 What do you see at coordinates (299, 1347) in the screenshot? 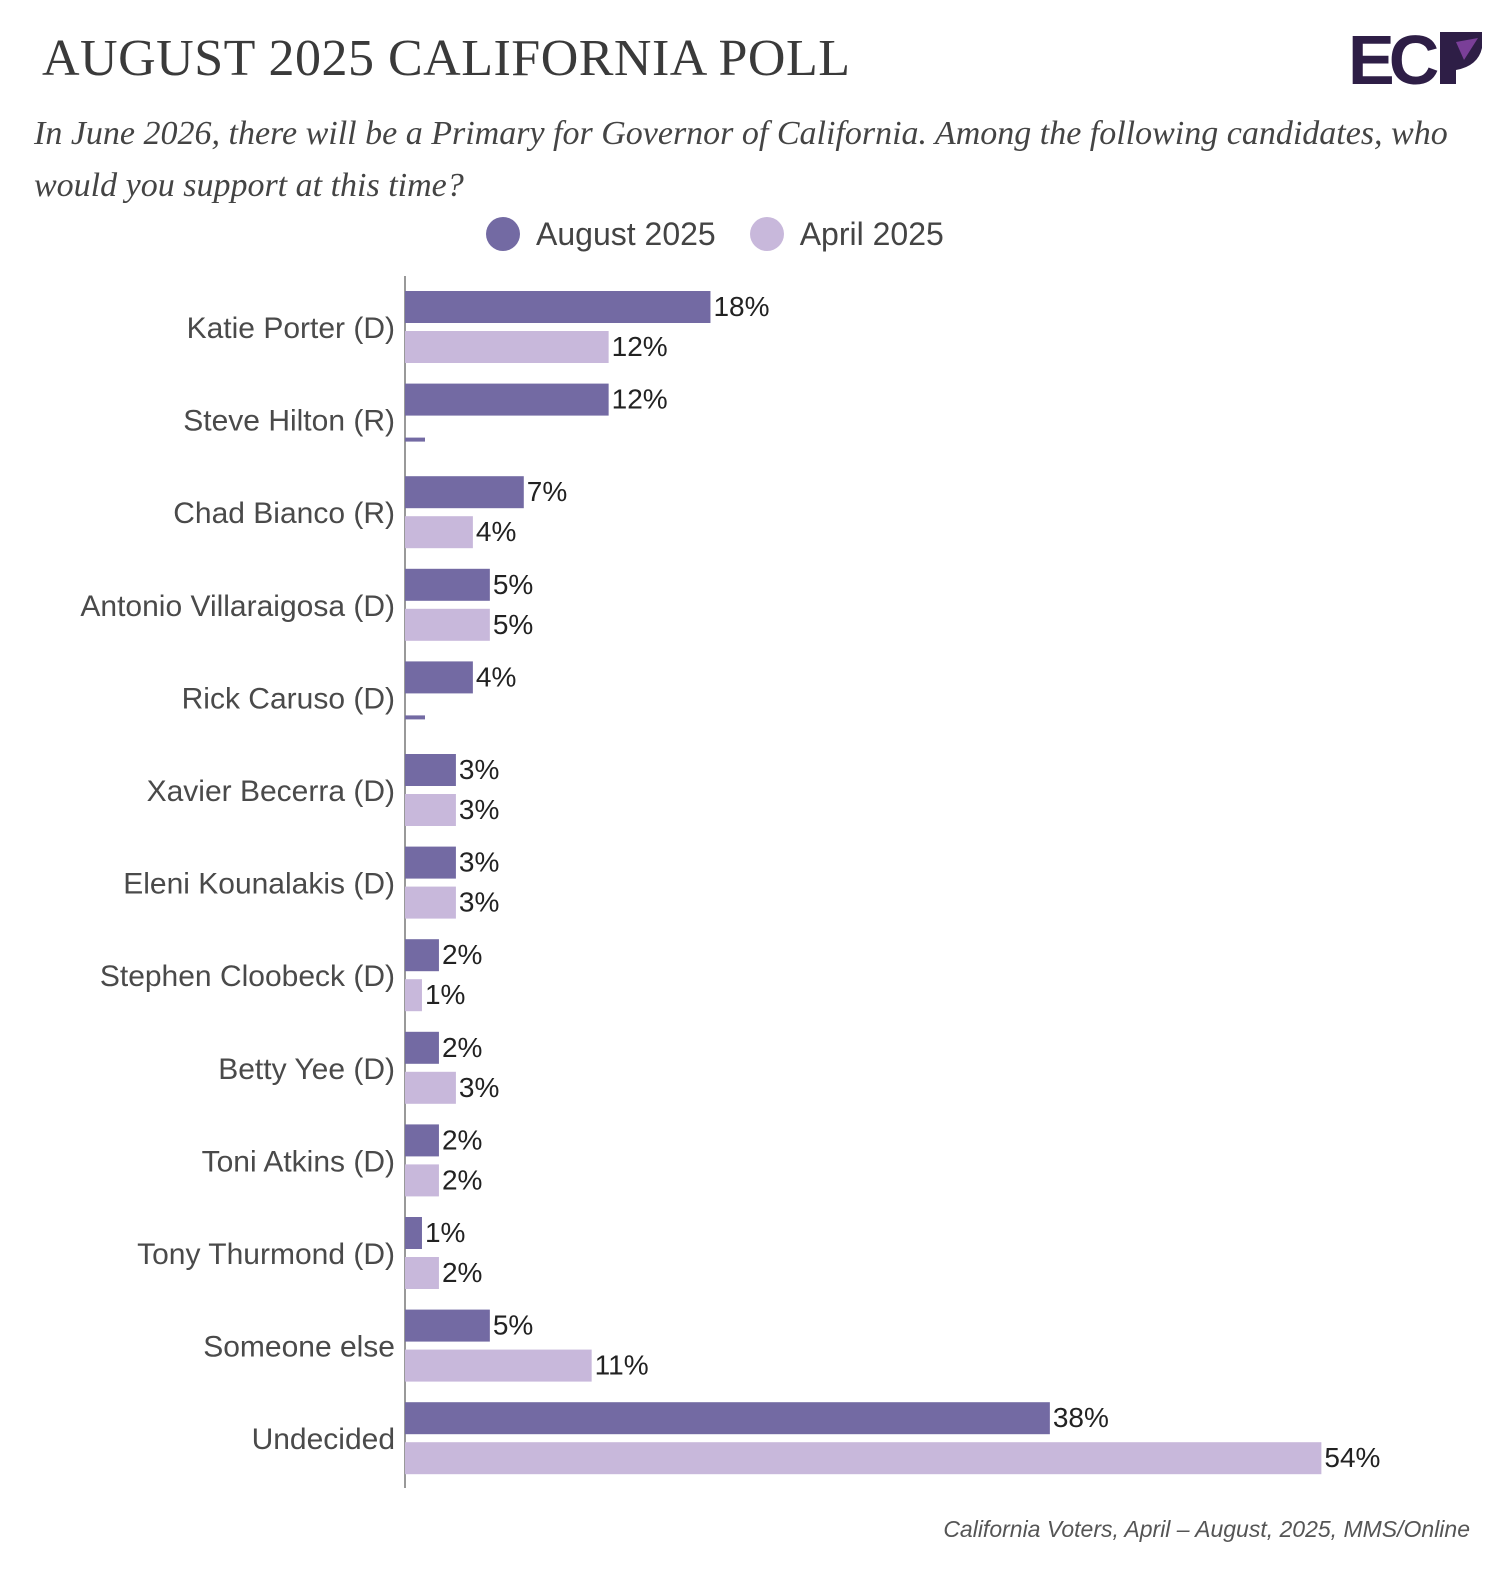
I see `category-label-someone-else: Someone else` at bounding box center [299, 1347].